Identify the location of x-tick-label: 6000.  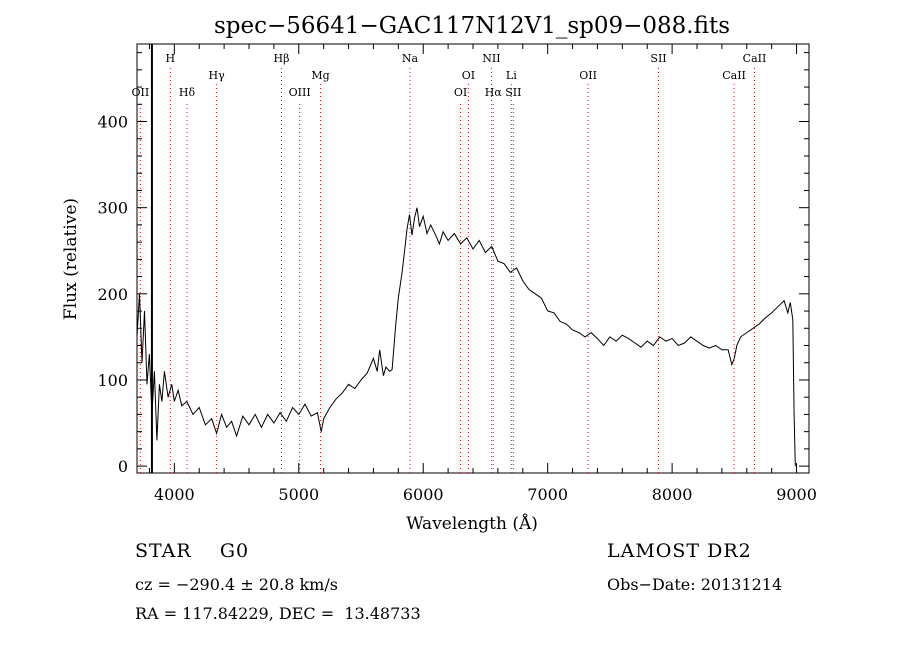
(423, 494).